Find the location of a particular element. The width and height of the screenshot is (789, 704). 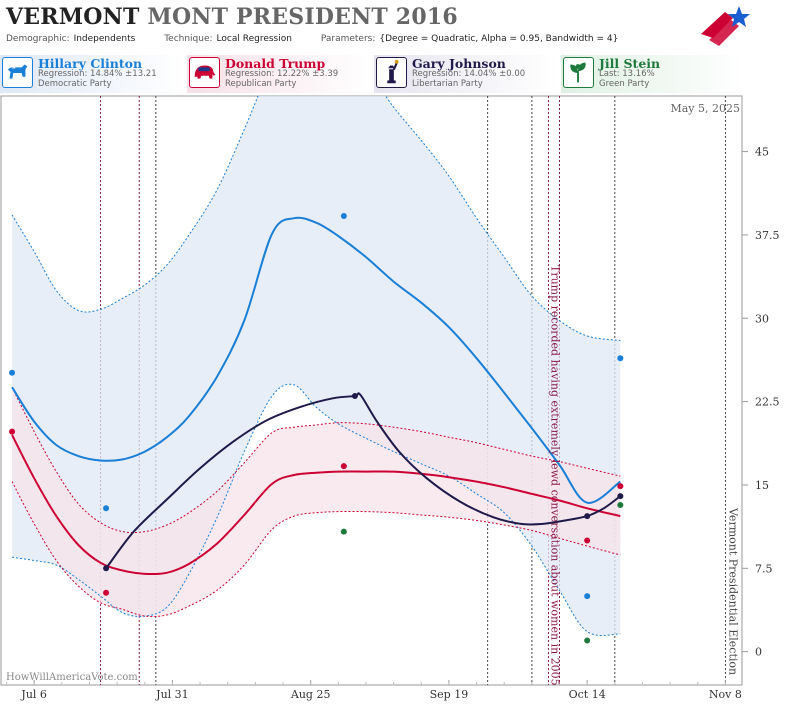

x-tick-label-4: Oct 14 is located at coordinates (587, 694).